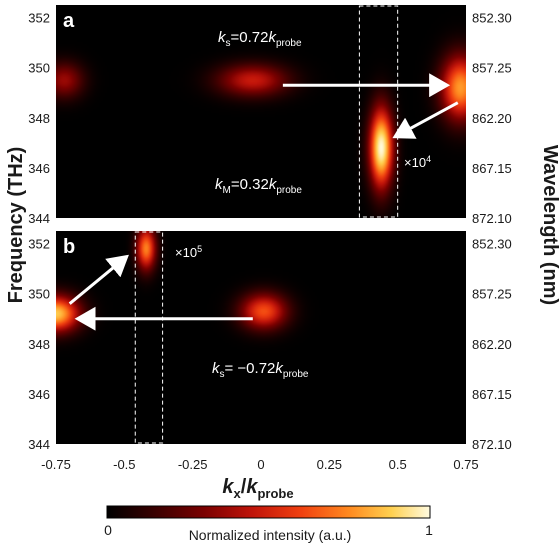 The height and width of the screenshot is (546, 559). Describe the element at coordinates (260, 370) in the screenshot. I see `panel-b-ks-annotation: ks= −0.72kprobe` at that location.